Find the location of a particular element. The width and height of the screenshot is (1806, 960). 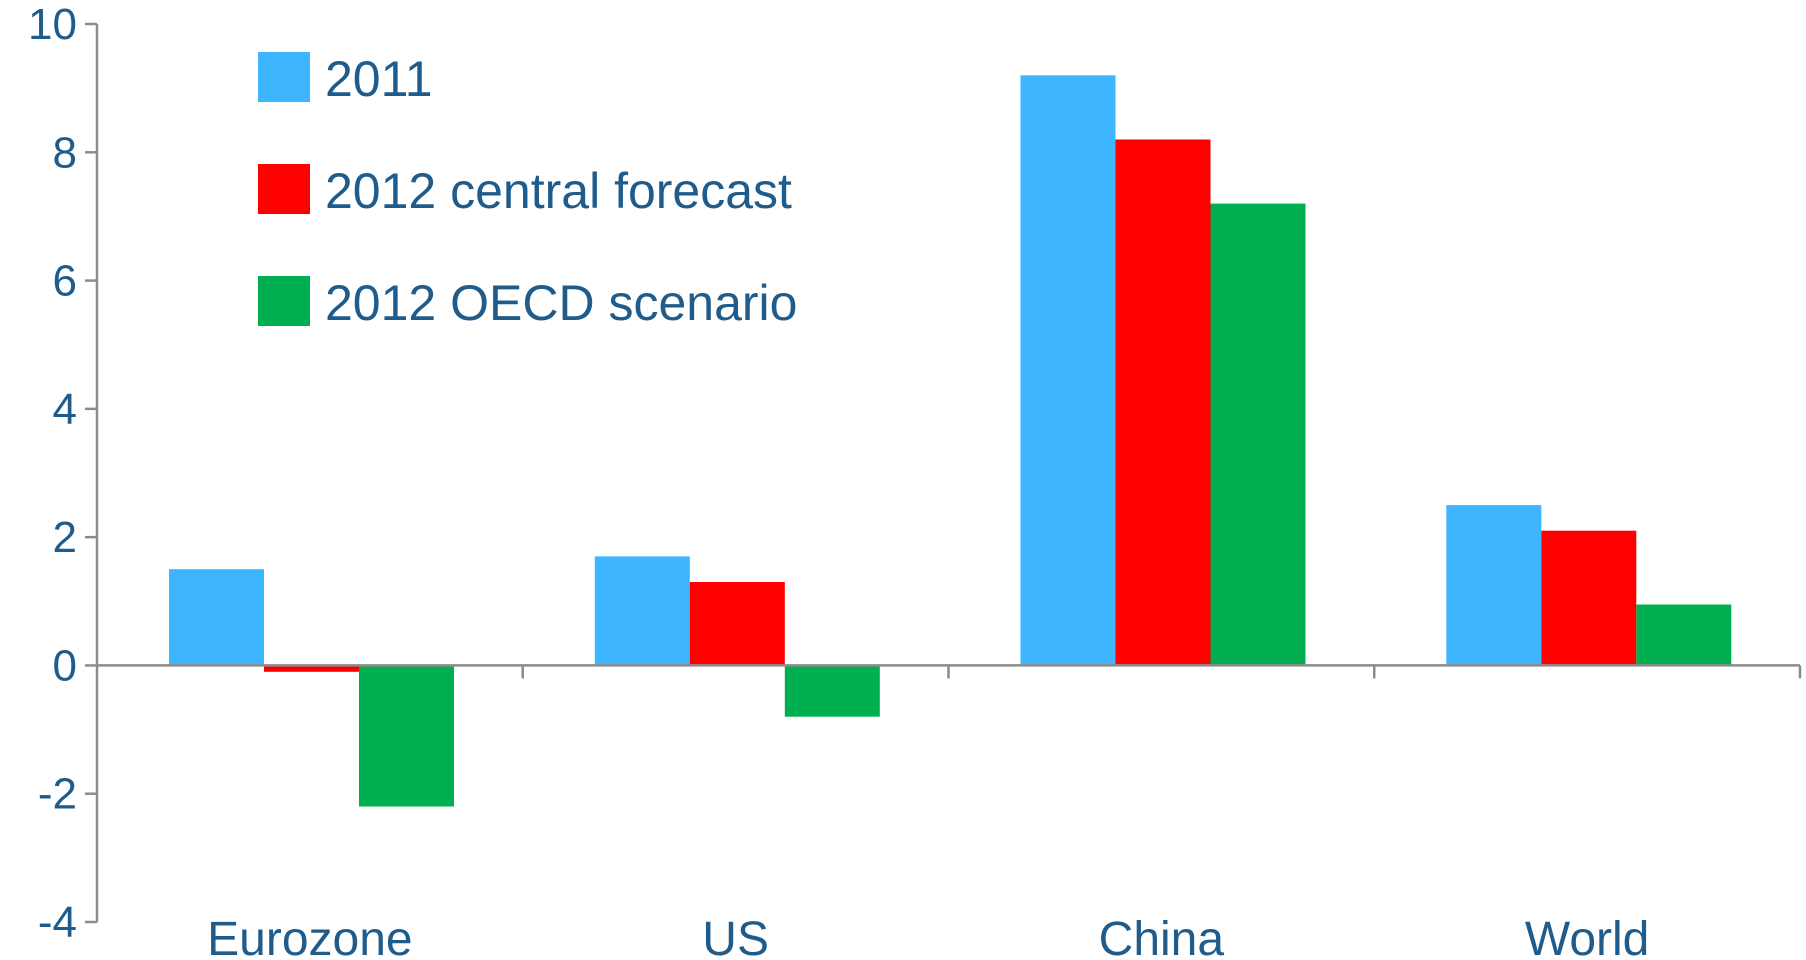

y-tick-label: 6 is located at coordinates (65, 281).